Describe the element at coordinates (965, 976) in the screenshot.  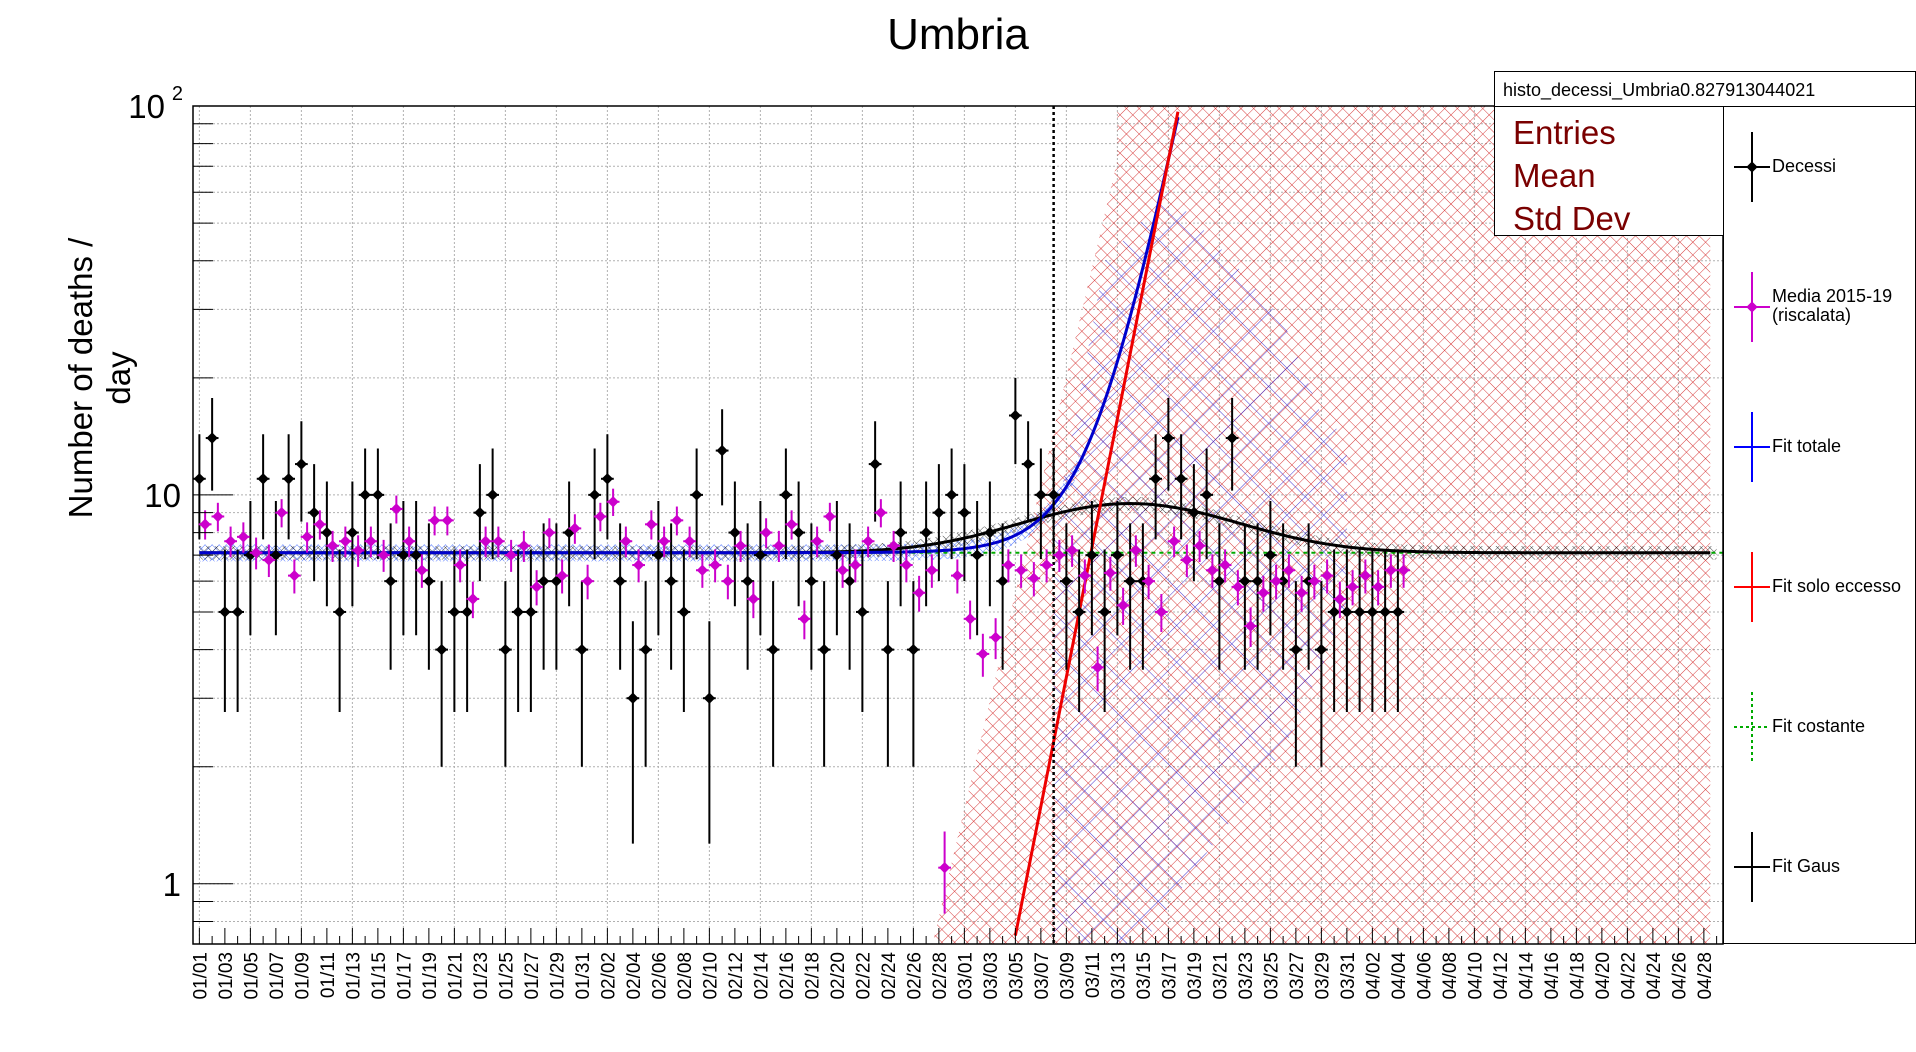
I see `x-tick-label: 03/01` at that location.